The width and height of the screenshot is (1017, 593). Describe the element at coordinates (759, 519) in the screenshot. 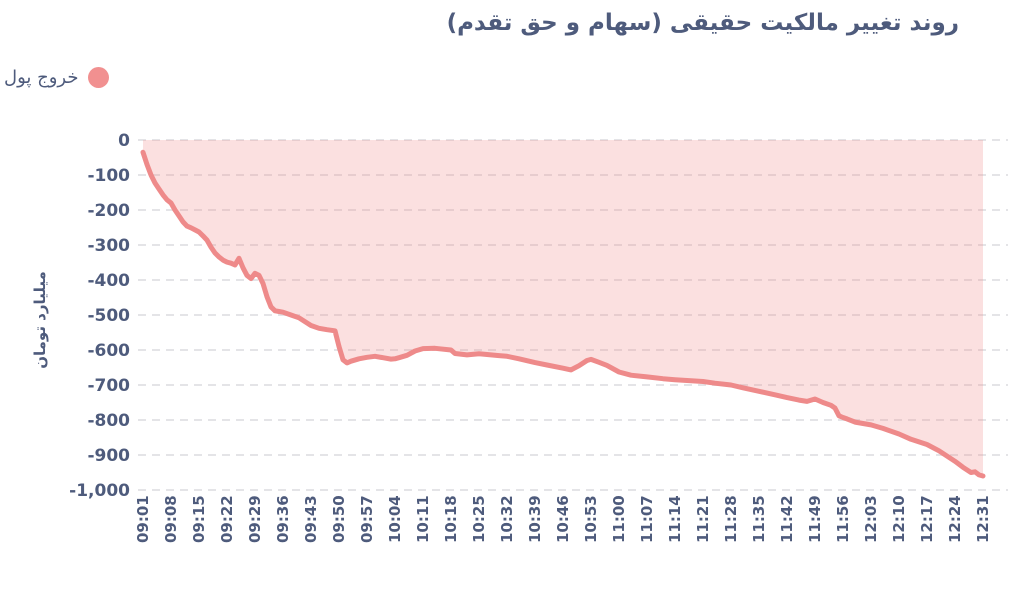

I see `x-tick-label: 11:35` at that location.